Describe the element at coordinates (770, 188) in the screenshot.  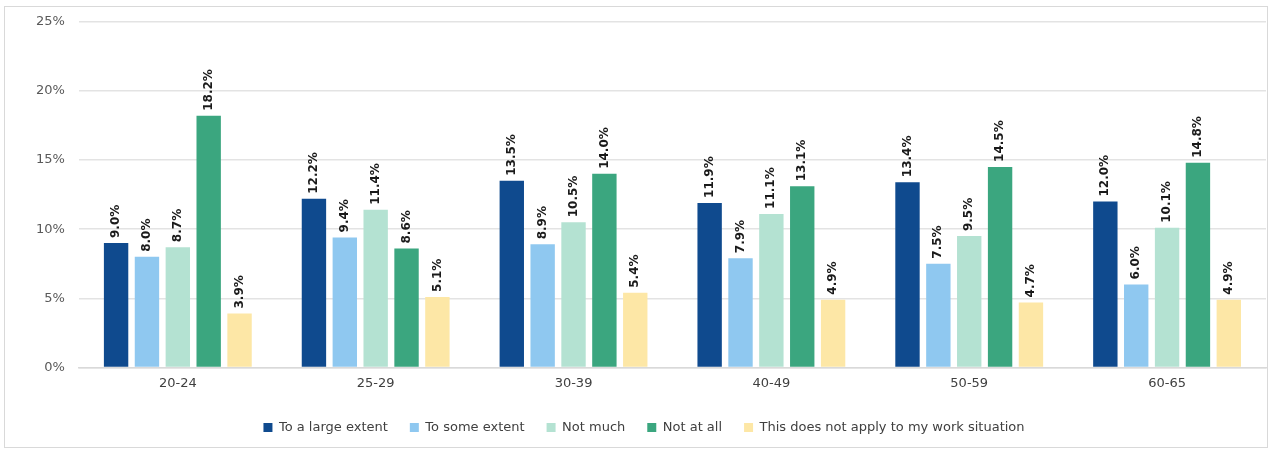
I see `data-label: 11.1%` at that location.